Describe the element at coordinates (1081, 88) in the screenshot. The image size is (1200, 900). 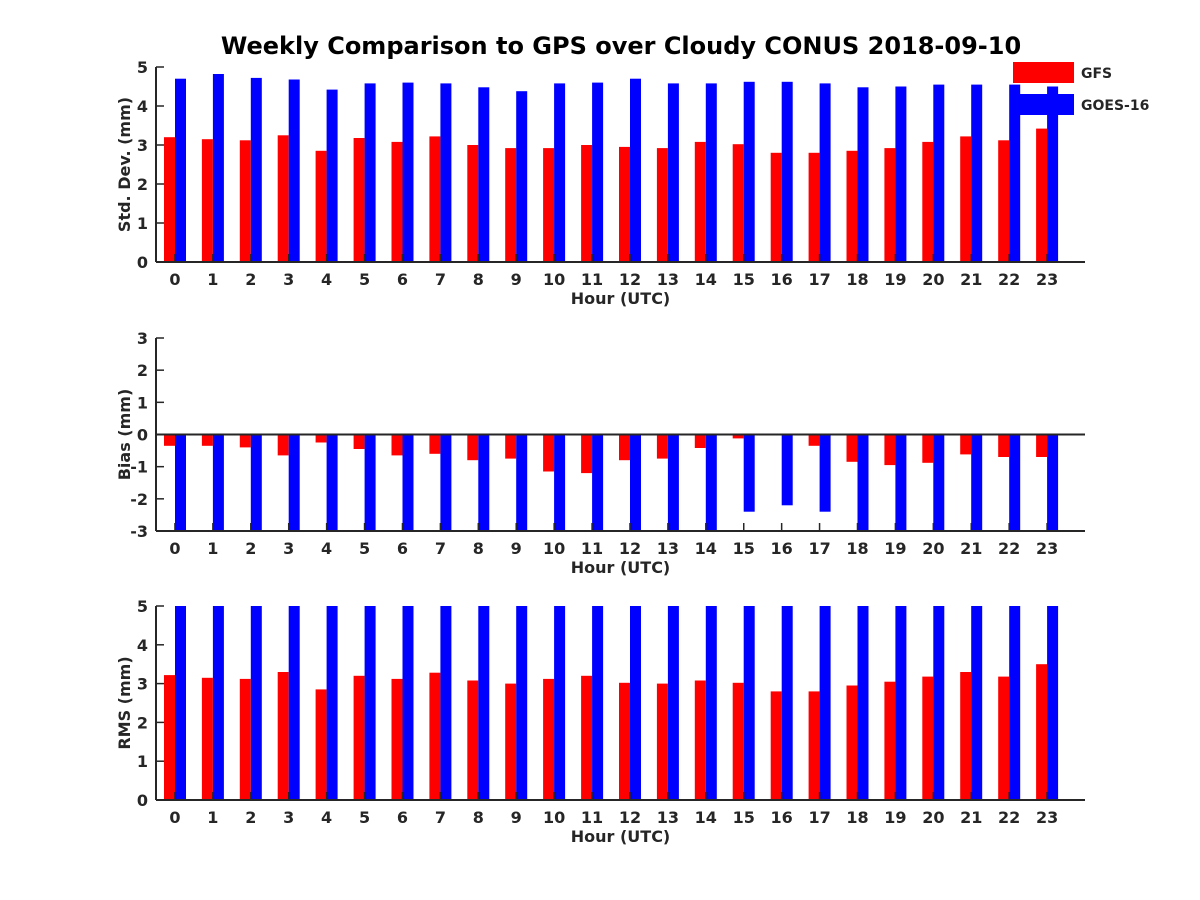
I see `chart-legend: GFS GOES-16` at that location.